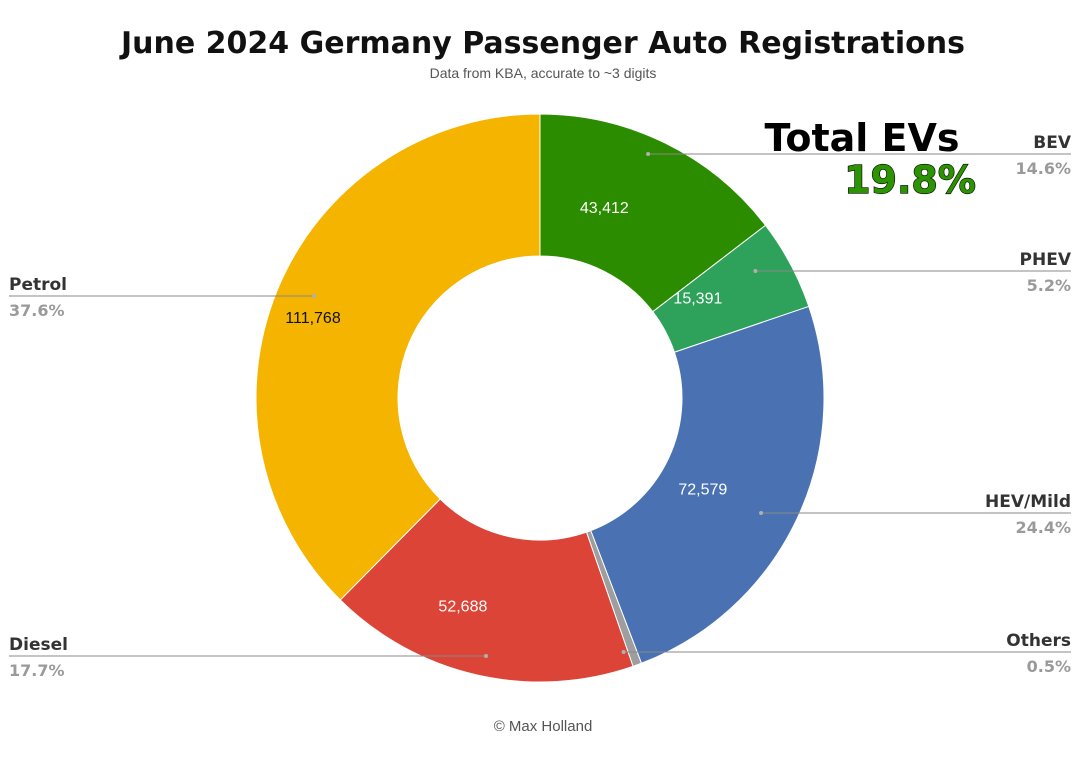 Image resolution: width=1080 pixels, height=758 pixels. Describe the element at coordinates (1049, 285) in the screenshot. I see `percent-label-phev: 5.2%` at that location.